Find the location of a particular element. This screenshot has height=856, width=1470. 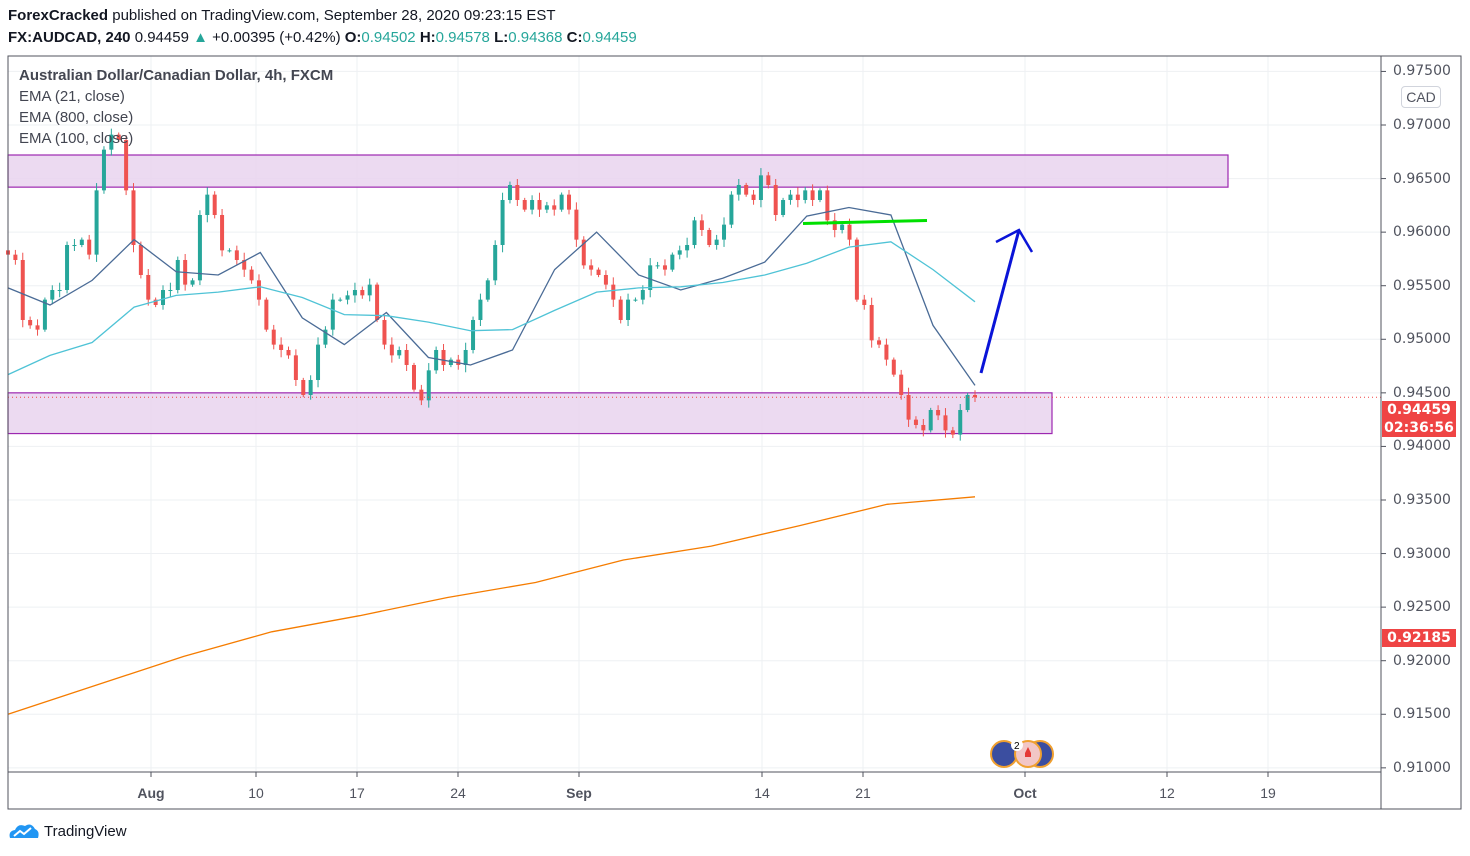

open-value: 0.94502 is located at coordinates (388, 37).